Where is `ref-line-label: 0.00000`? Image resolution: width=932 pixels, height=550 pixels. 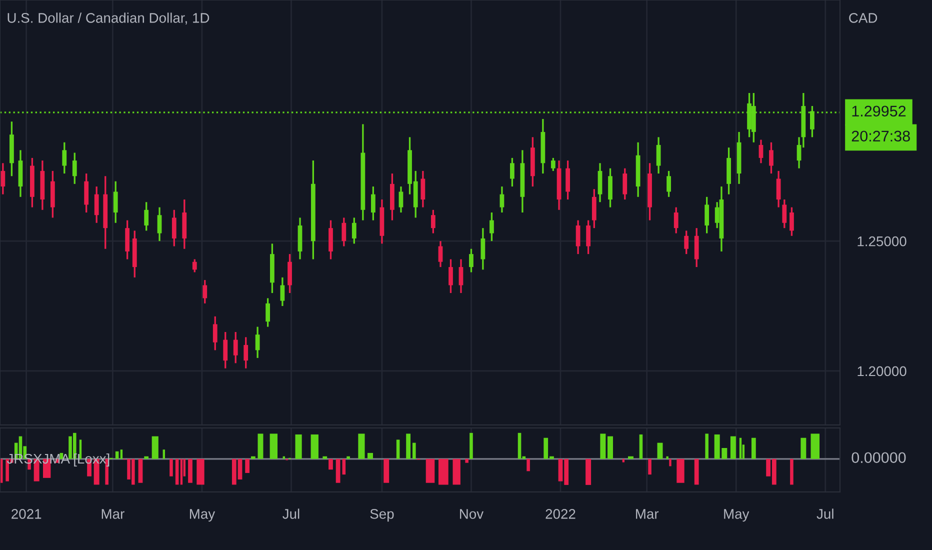
ref-line-label: 0.00000 is located at coordinates (879, 458).